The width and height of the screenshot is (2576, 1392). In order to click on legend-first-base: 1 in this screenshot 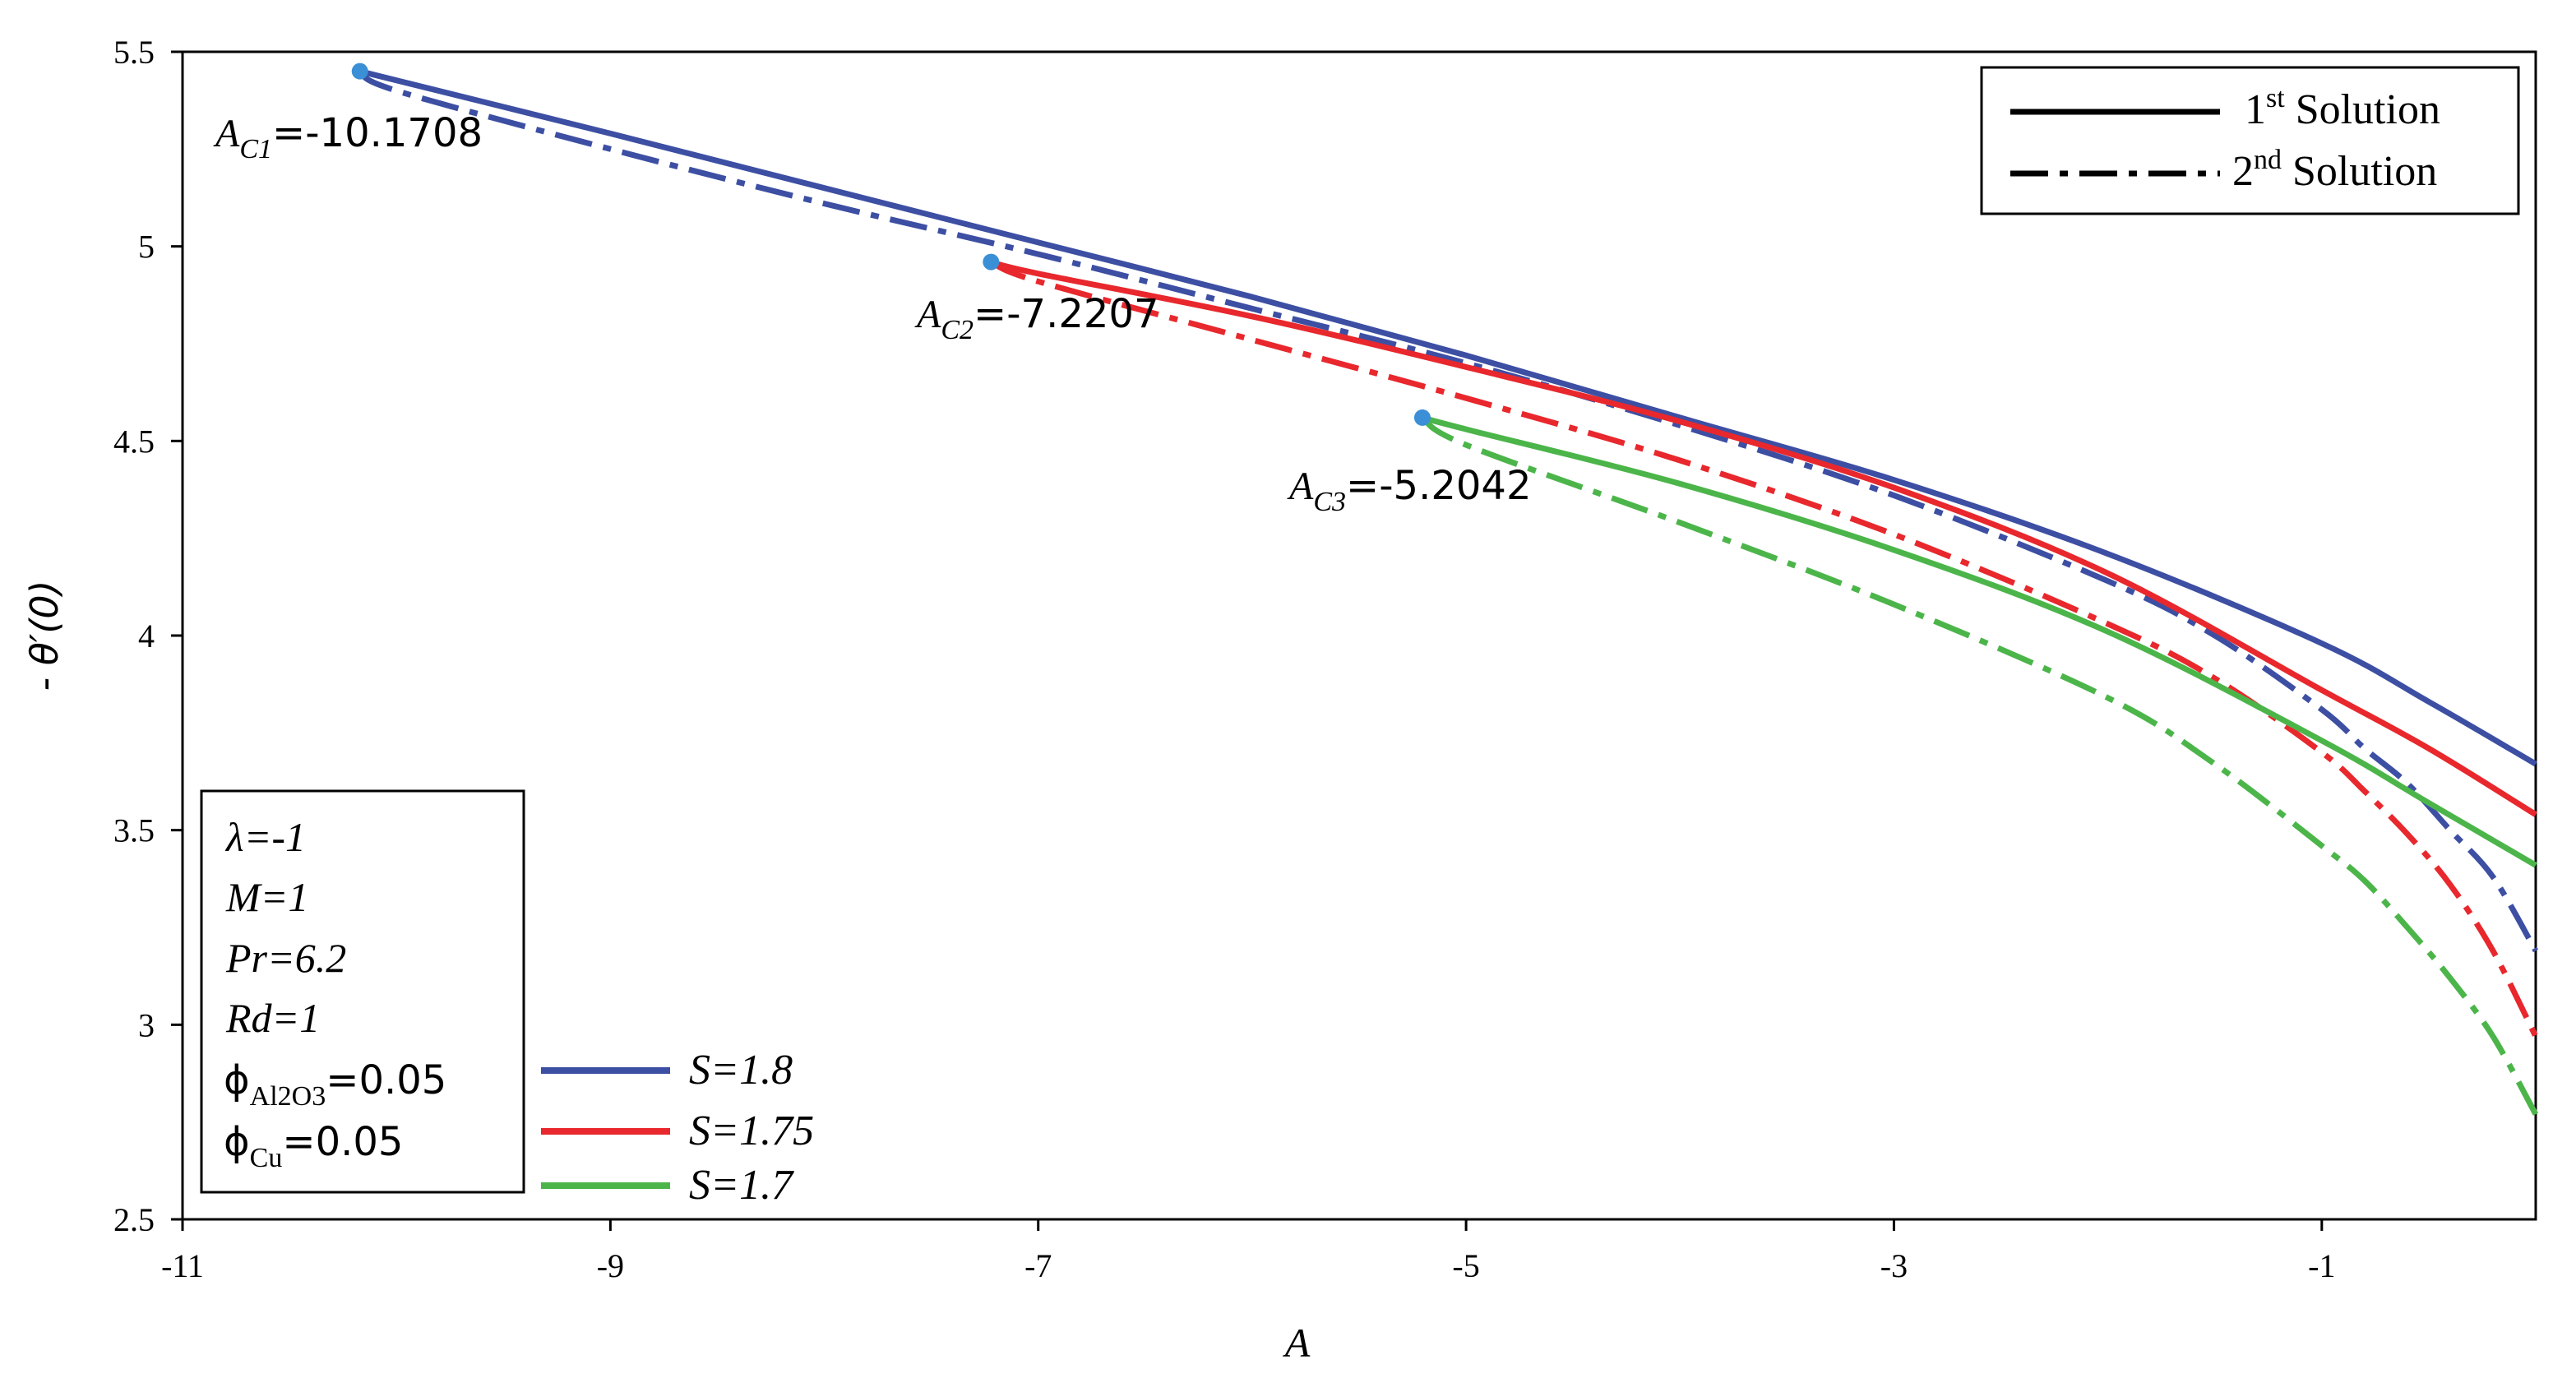, I will do `click(2255, 109)`.